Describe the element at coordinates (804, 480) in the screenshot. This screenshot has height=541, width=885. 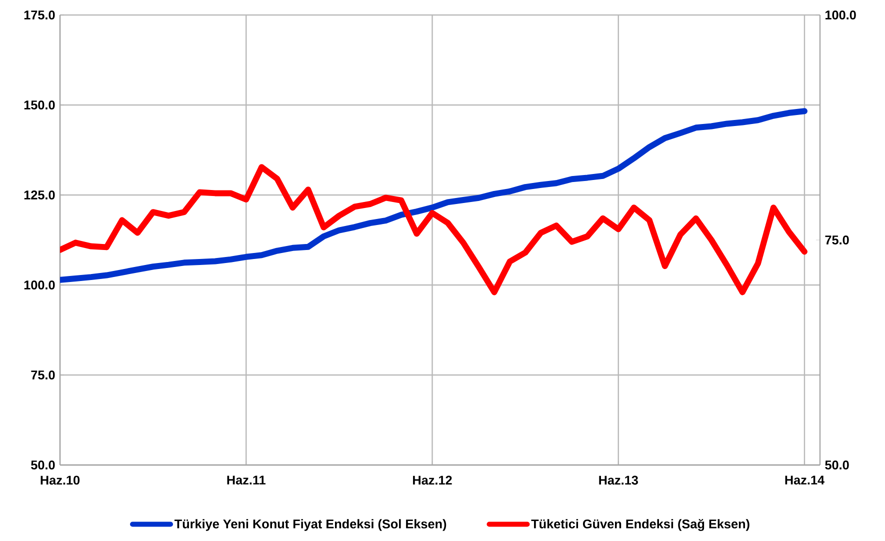
I see `x-tick-label: Haz.14` at that location.